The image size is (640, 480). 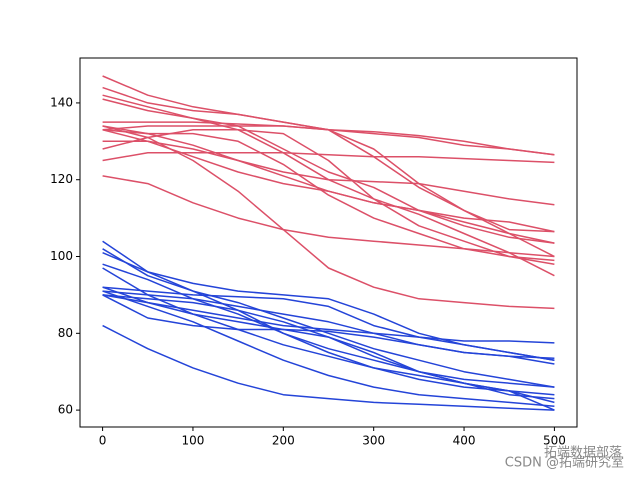 I want to click on watermark: CSDN @拓端研究室, so click(x=564, y=463).